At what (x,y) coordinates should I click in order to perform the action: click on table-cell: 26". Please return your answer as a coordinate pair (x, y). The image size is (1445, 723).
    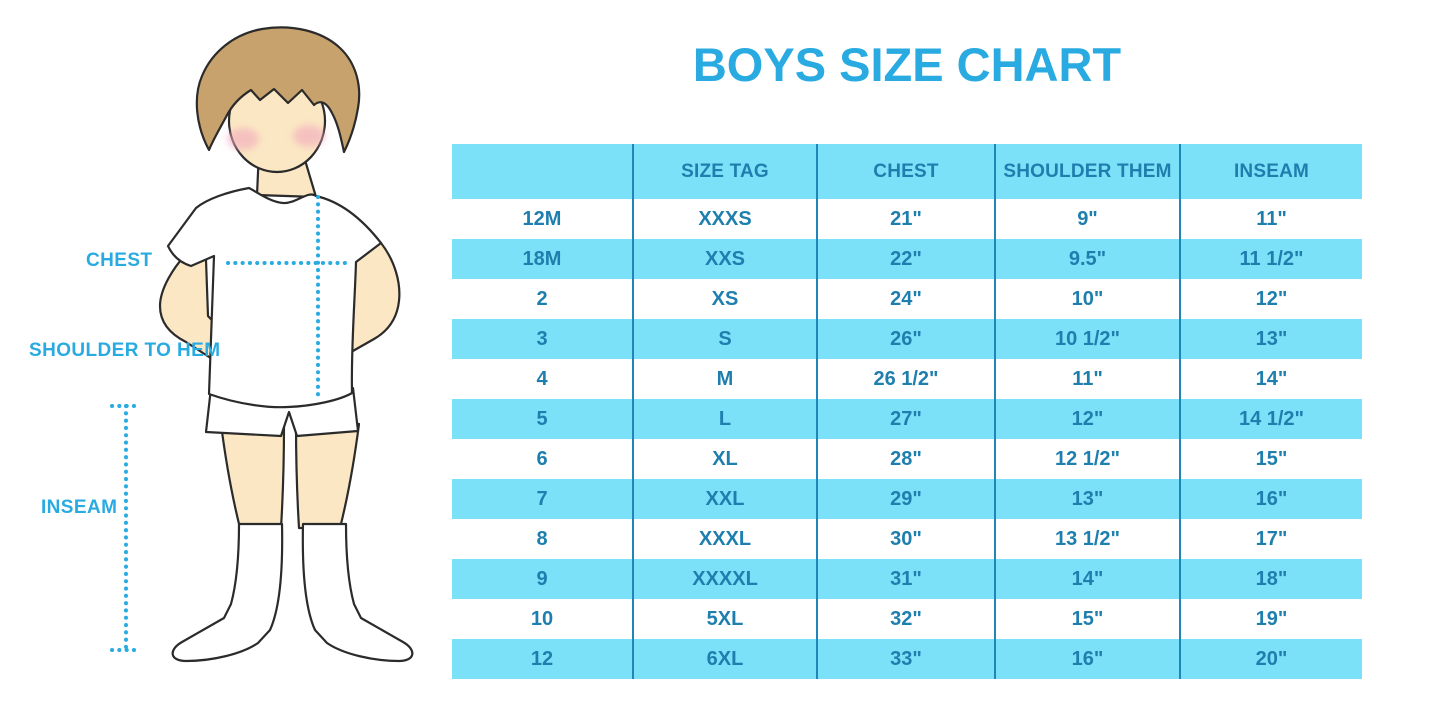
    Looking at the image, I should click on (905, 339).